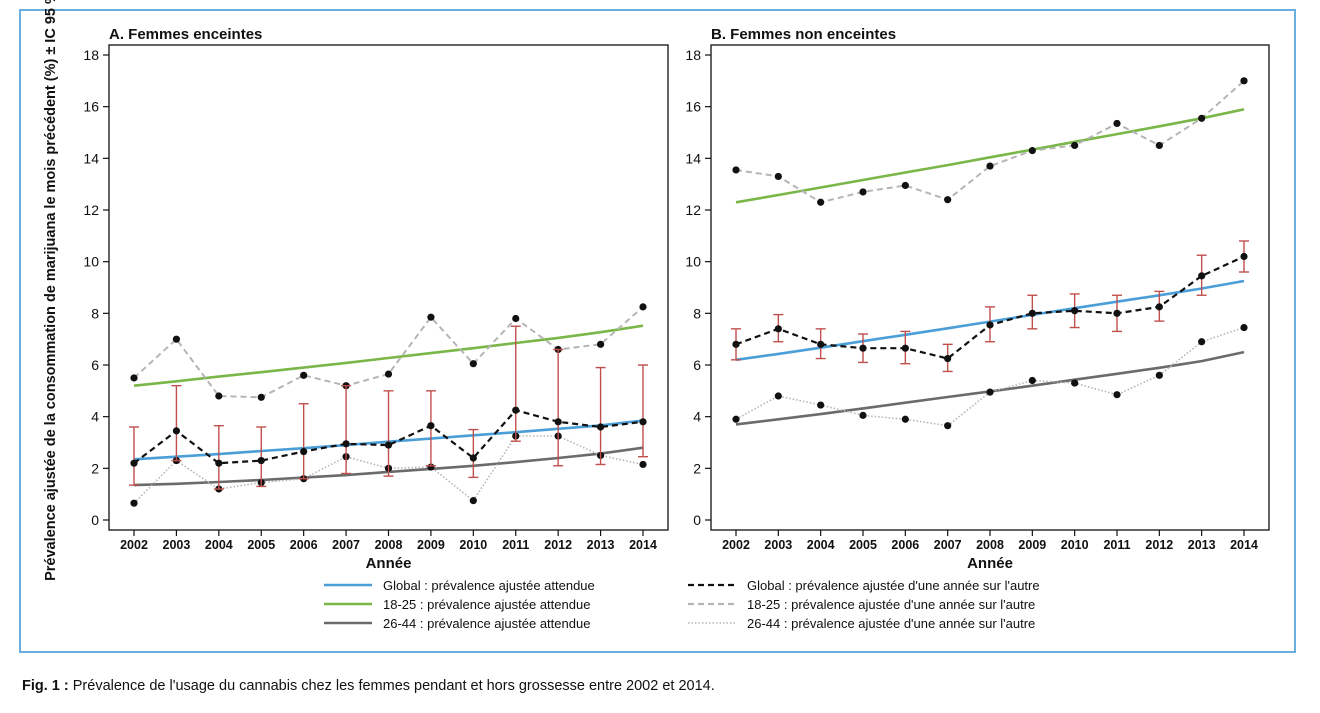 The height and width of the screenshot is (713, 1320). I want to click on panel-a-ytick-label: 2, so click(95, 468).